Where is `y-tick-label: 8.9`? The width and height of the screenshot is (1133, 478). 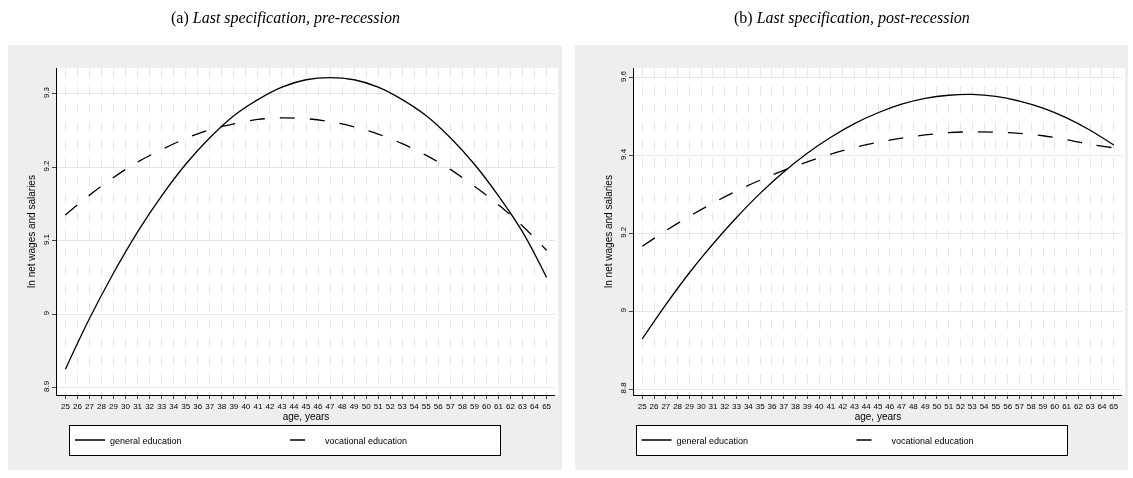
y-tick-label: 8.9 is located at coordinates (46, 386).